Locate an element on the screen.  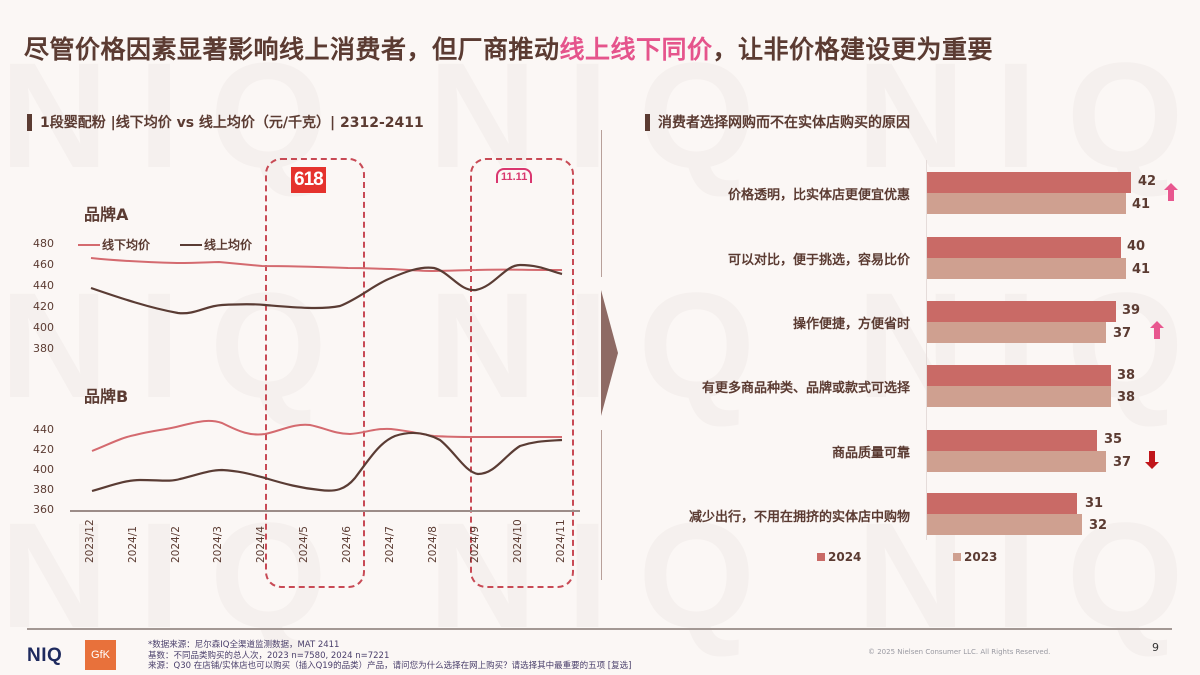
footnote-source: *数据来源：尼尔森IQ全渠道监测数据，MAT 2411 is located at coordinates (244, 645).